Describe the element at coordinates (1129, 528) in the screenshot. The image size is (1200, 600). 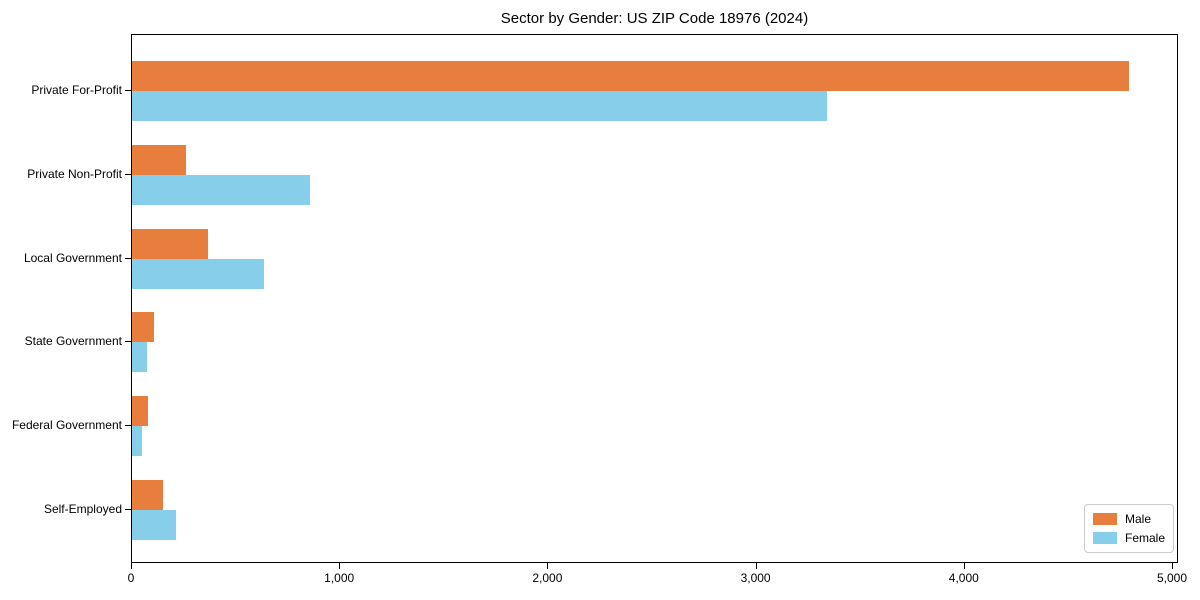
I see `legend: Male Female` at that location.